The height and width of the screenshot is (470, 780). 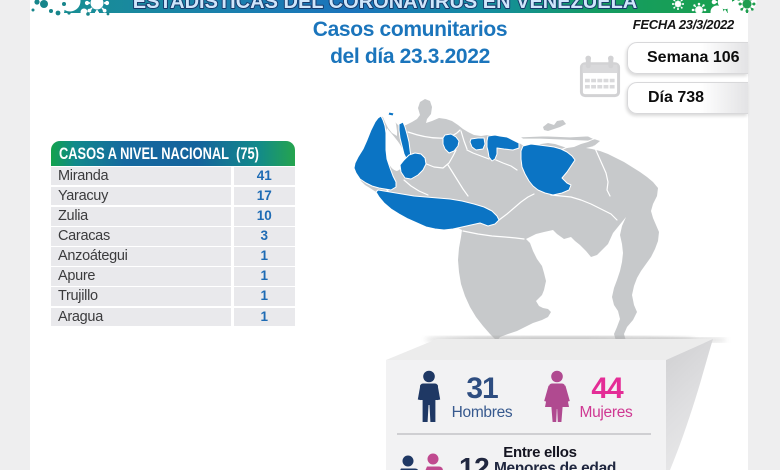 What do you see at coordinates (539, 452) in the screenshot?
I see `svg-text: Entre ellos` at bounding box center [539, 452].